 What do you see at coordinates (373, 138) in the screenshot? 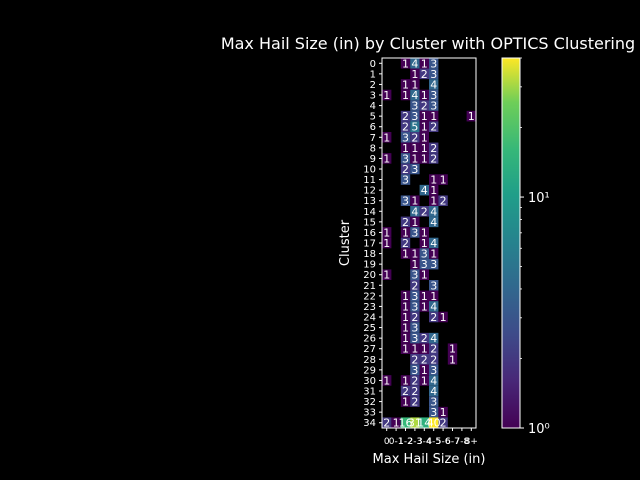
I see `y-tick-label: 7` at bounding box center [373, 138].